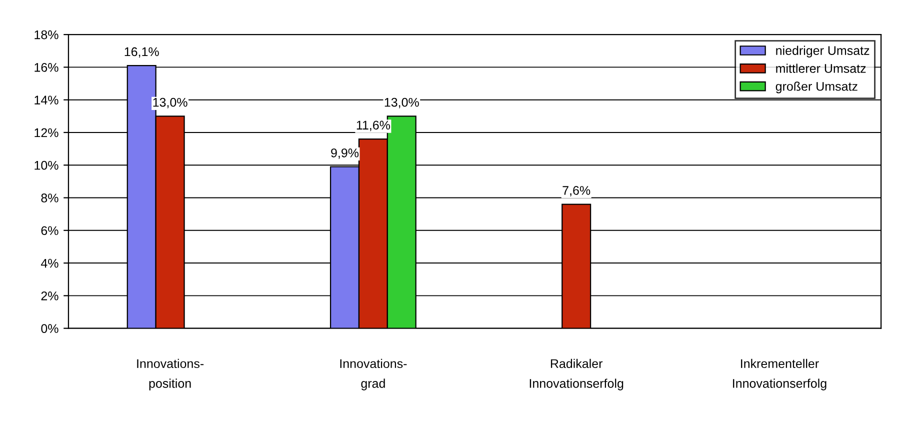 Image resolution: width=913 pixels, height=432 pixels. Describe the element at coordinates (779, 374) in the screenshot. I see `x-tick-label: Inkrementeller Innovationserfolg` at that location.